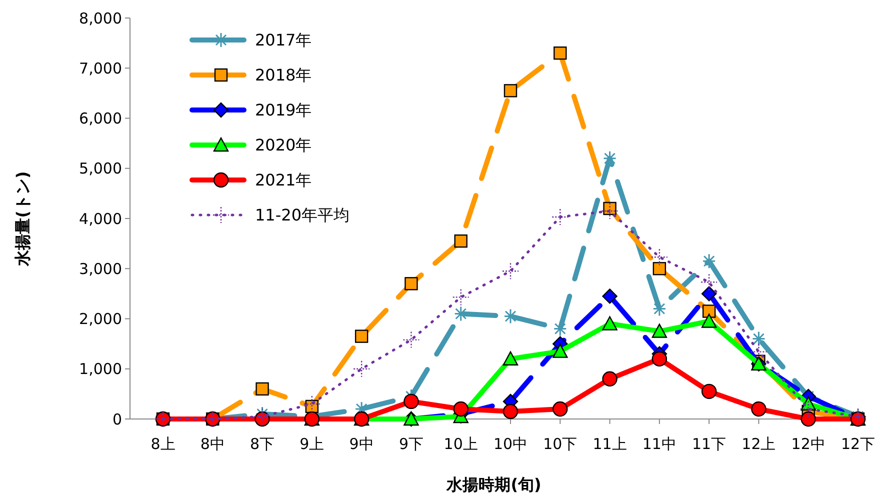  I want to click on x-tick-label: 10下, so click(560, 444).